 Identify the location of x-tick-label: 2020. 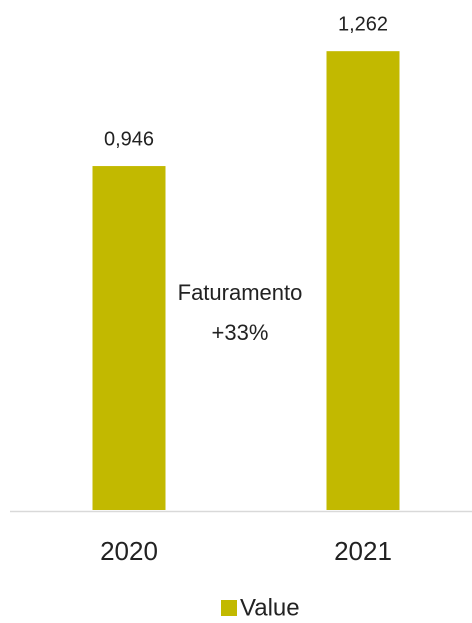
(129, 551).